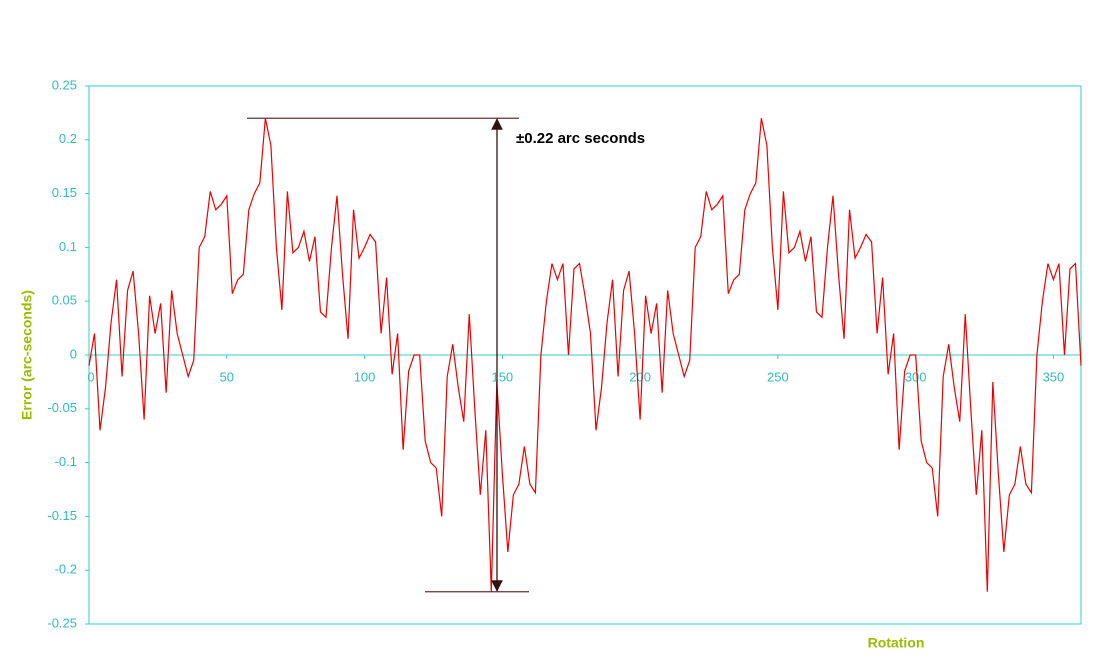 The height and width of the screenshot is (668, 1108). I want to click on x-tick-label: 100, so click(365, 376).